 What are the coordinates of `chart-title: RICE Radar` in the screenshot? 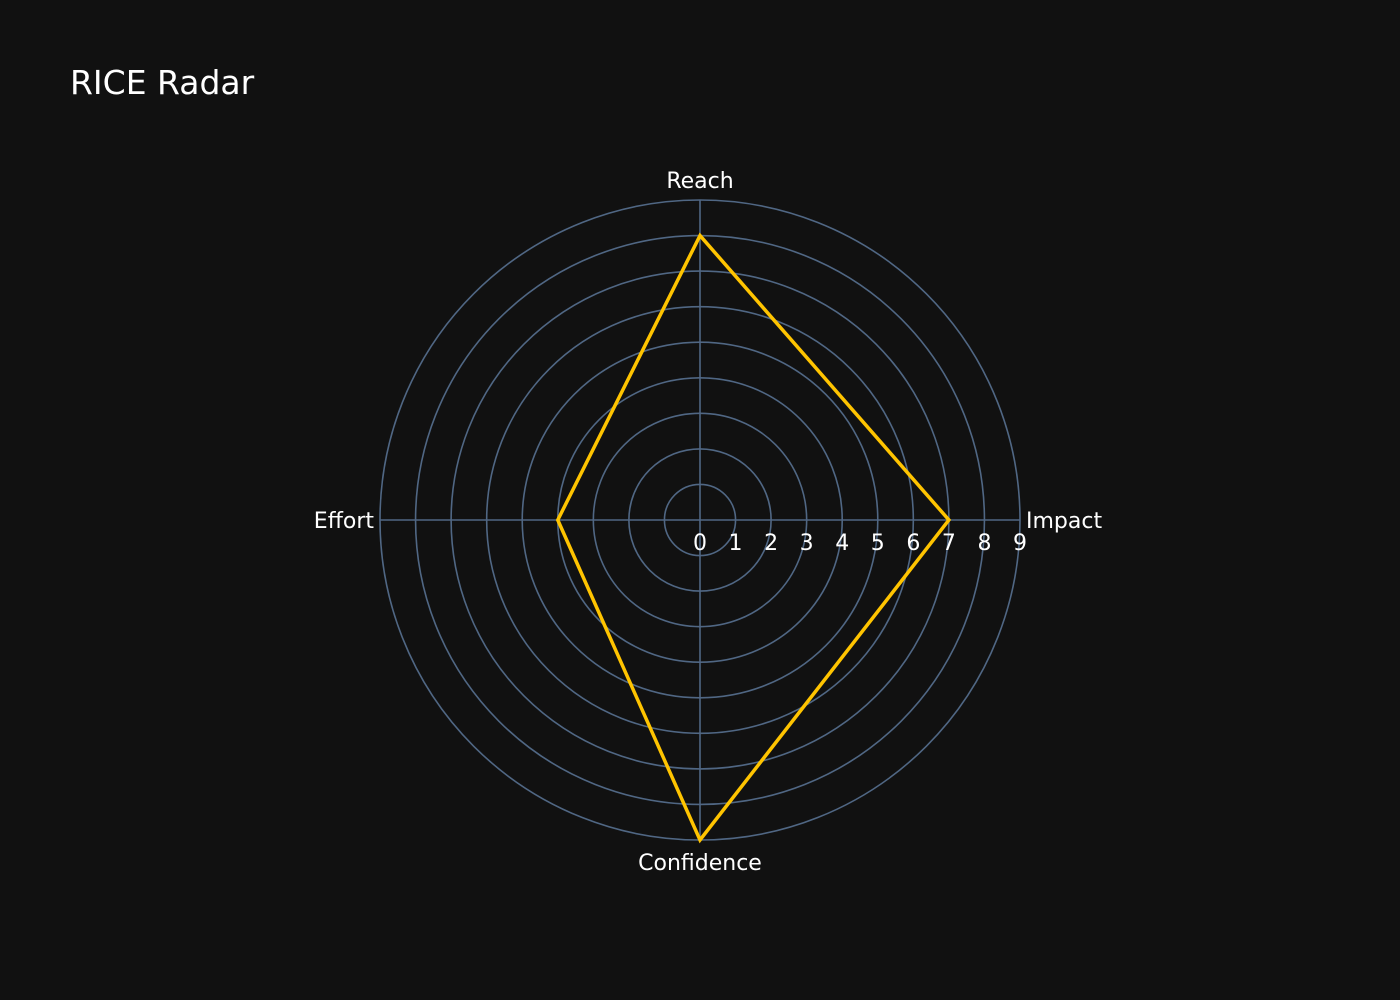 It's located at (162, 82).